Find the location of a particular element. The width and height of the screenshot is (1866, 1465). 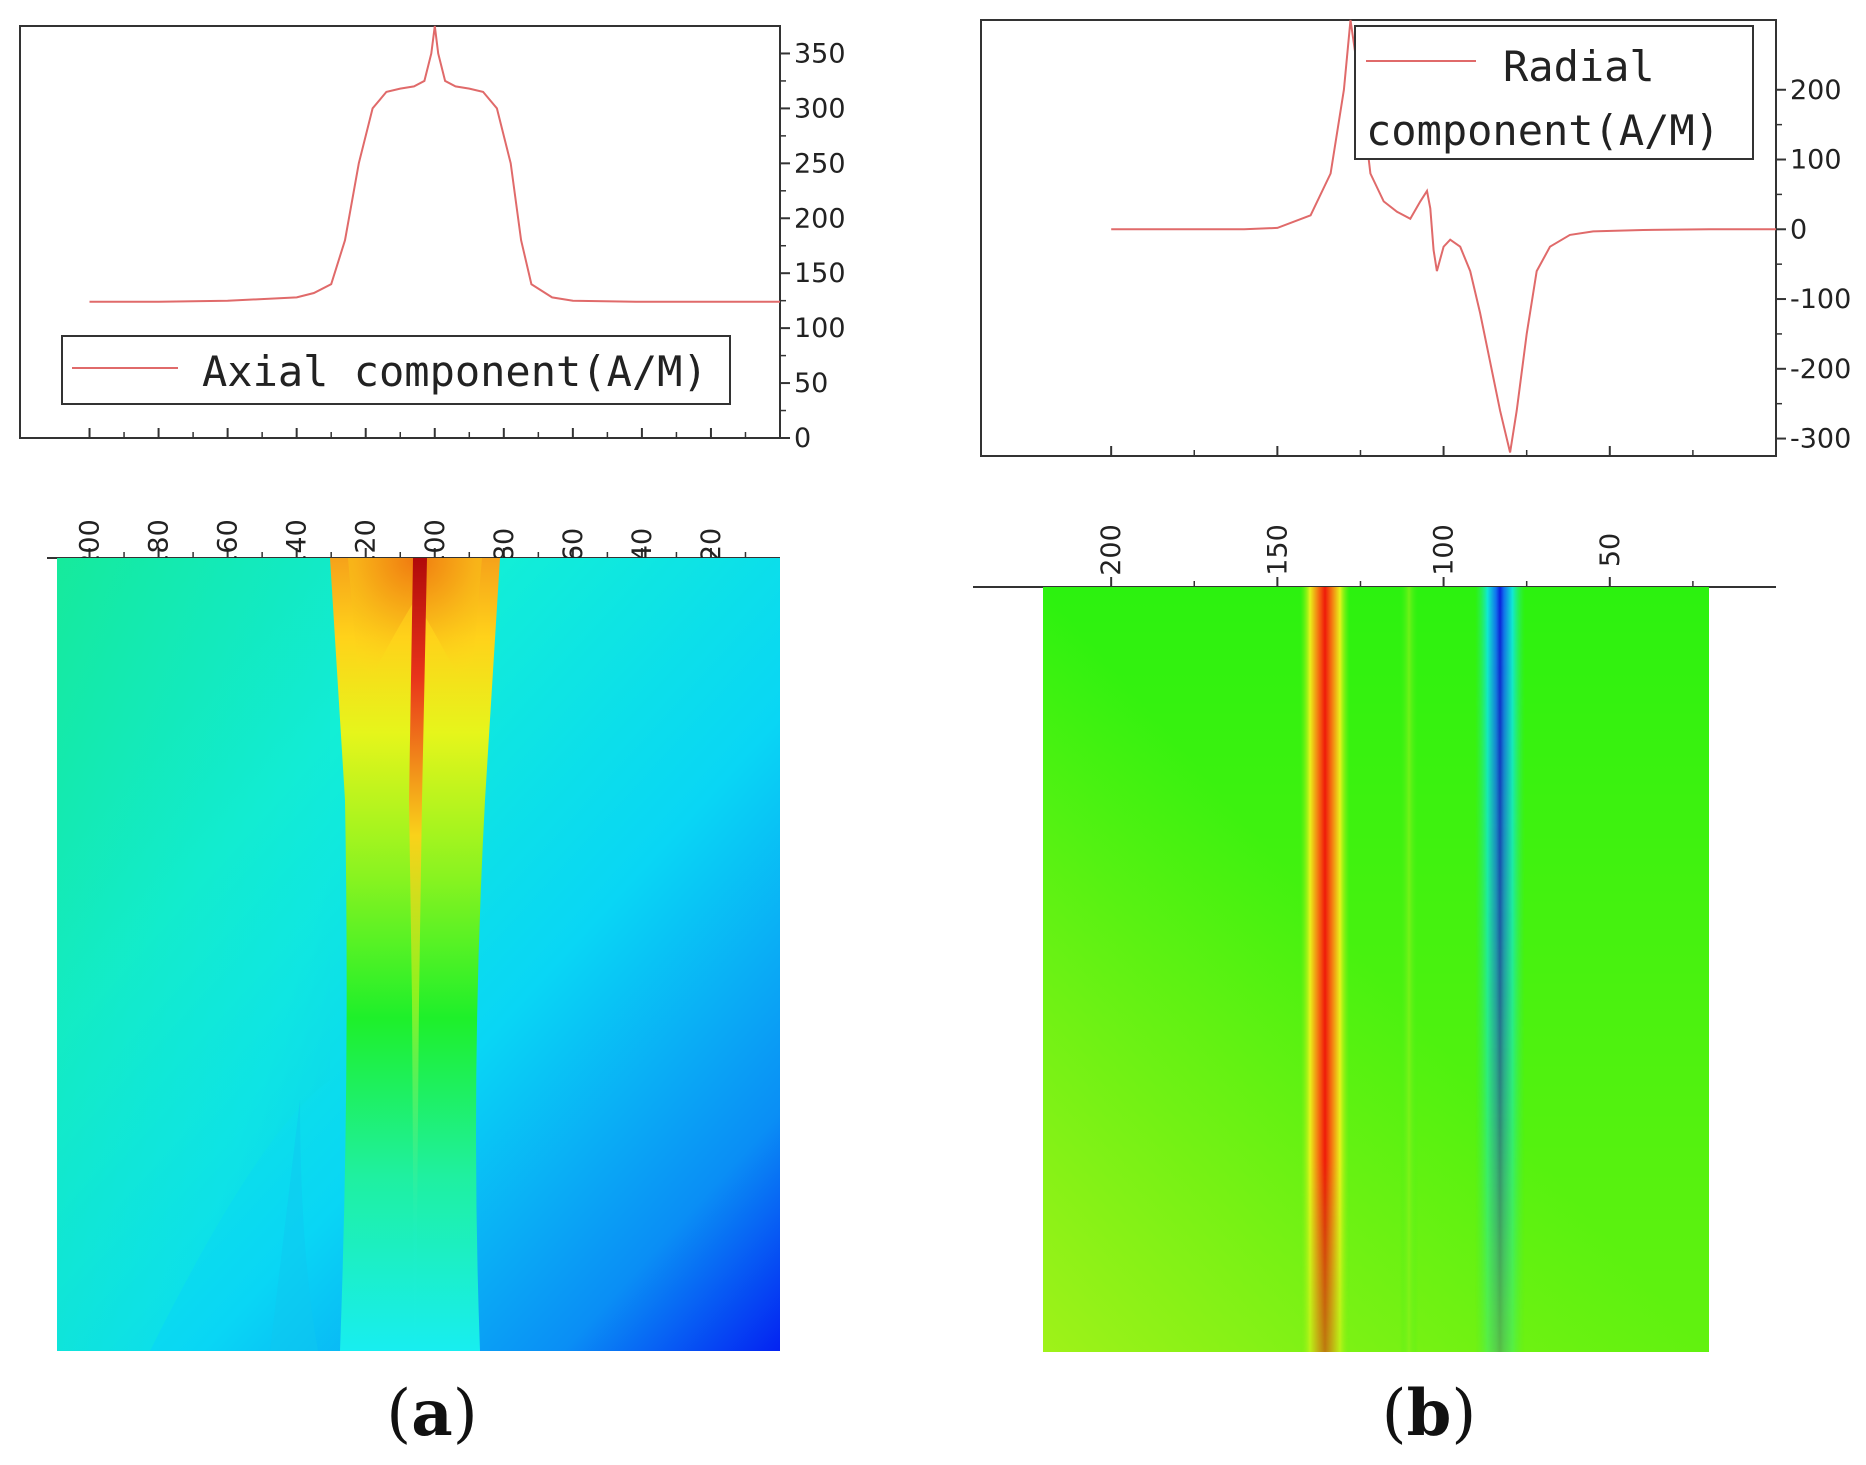

b-heatmap-x-tick-label: 50 is located at coordinates (1610, 550).